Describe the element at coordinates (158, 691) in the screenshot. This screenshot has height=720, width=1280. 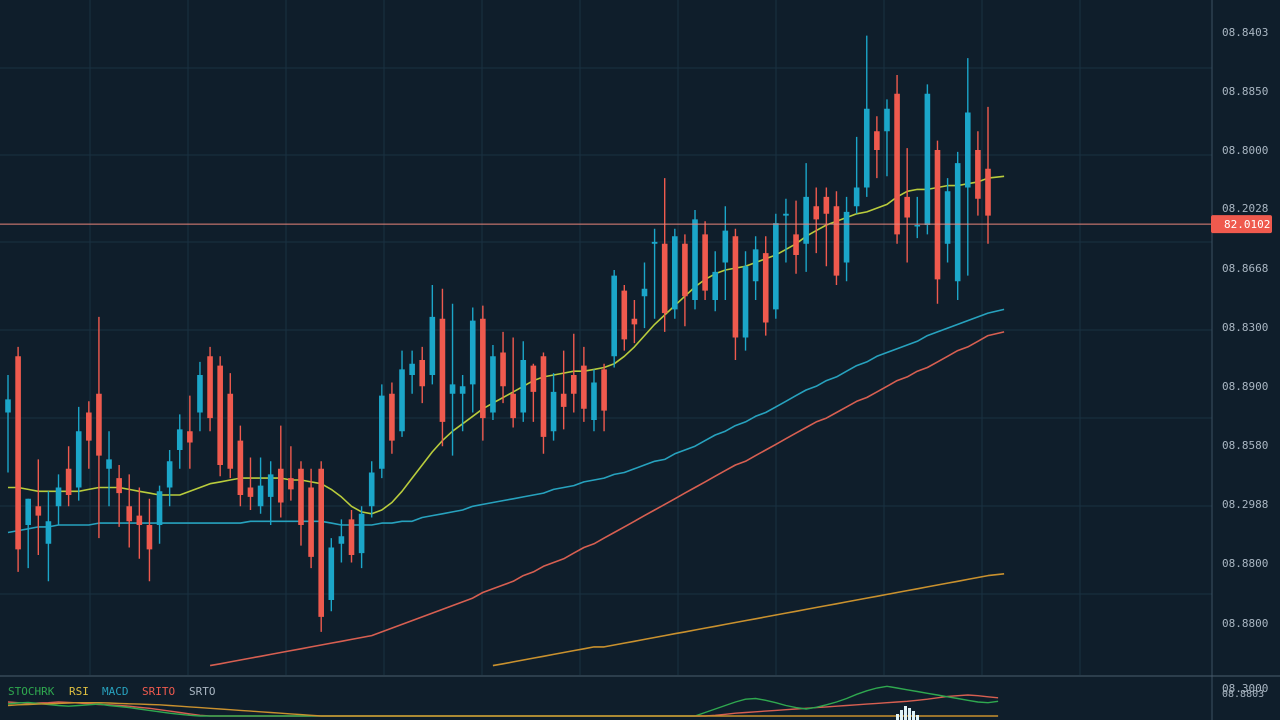
I see `indicator-legend-item: SRITO` at that location.